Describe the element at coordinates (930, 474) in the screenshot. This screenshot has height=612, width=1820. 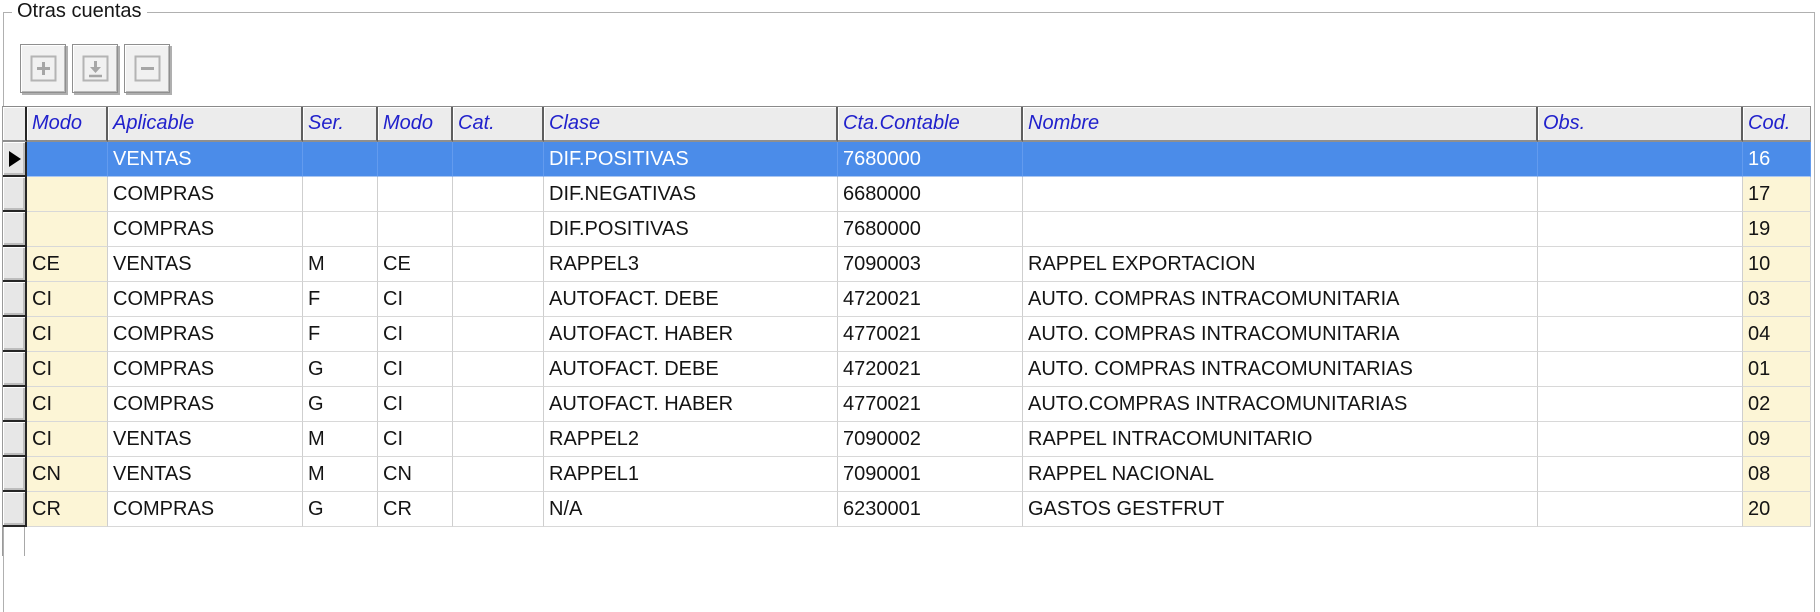
I see `cell-cta-contable: 7090001` at that location.